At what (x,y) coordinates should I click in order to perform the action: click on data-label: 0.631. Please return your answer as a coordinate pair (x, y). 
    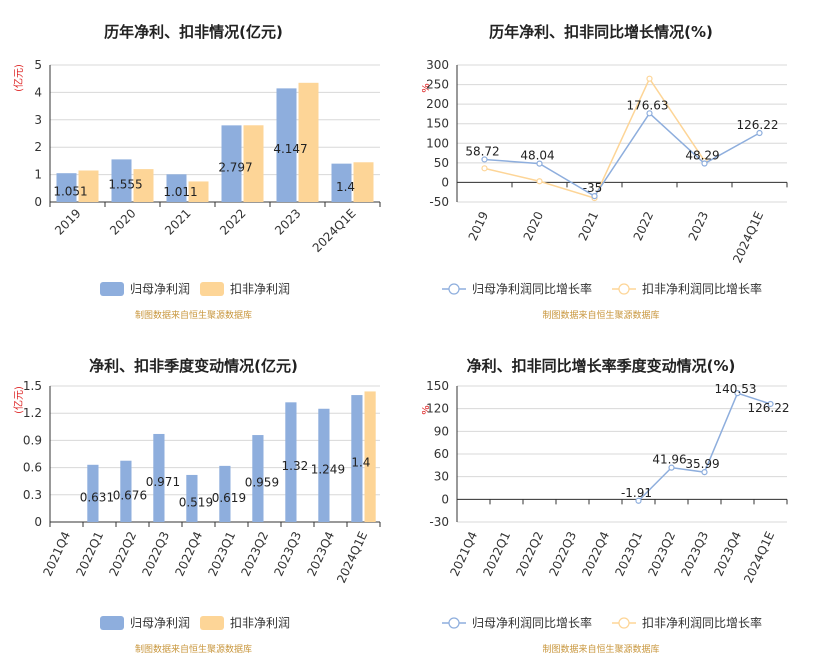
    Looking at the image, I should click on (97, 497).